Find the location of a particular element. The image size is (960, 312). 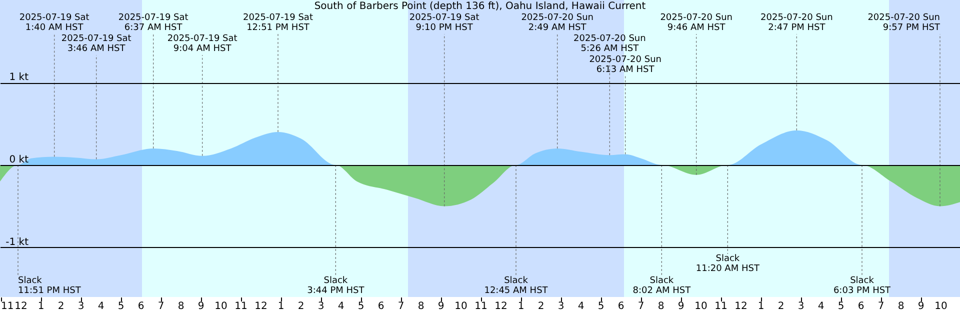

annotation: 2025-07-20 Sun 9:46 AM HST is located at coordinates (696, 23).